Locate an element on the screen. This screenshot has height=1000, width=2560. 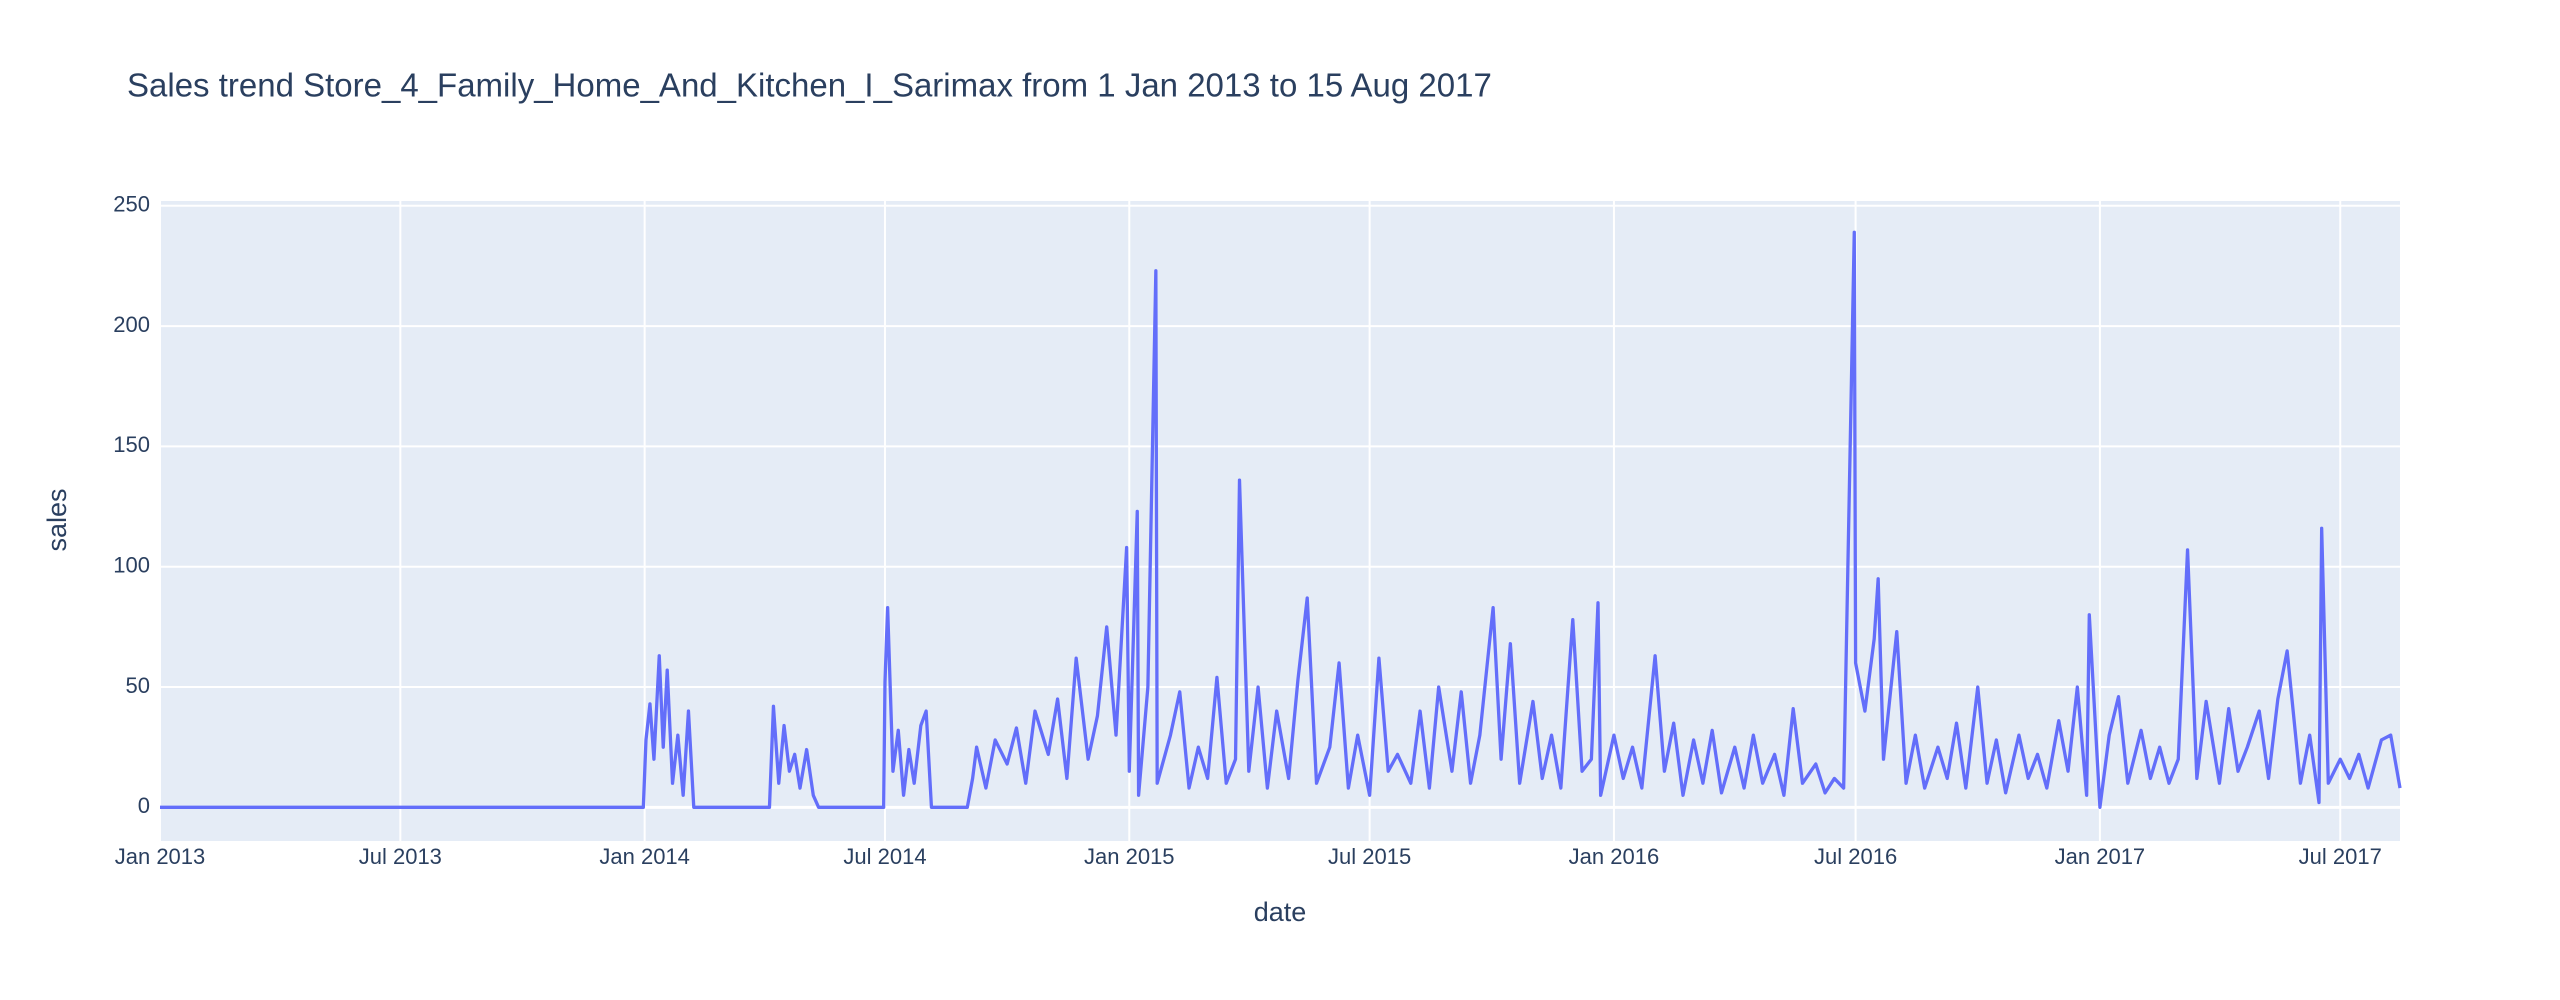
x-tick-label: Jul 2017 is located at coordinates (2340, 856).